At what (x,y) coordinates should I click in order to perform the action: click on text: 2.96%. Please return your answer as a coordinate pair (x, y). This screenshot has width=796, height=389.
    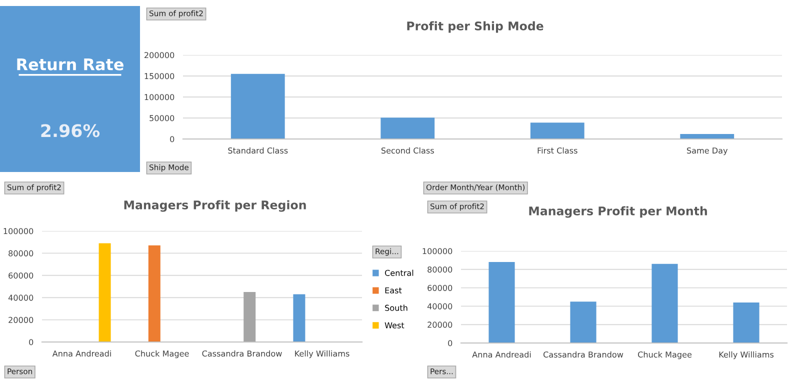
    Looking at the image, I should click on (70, 131).